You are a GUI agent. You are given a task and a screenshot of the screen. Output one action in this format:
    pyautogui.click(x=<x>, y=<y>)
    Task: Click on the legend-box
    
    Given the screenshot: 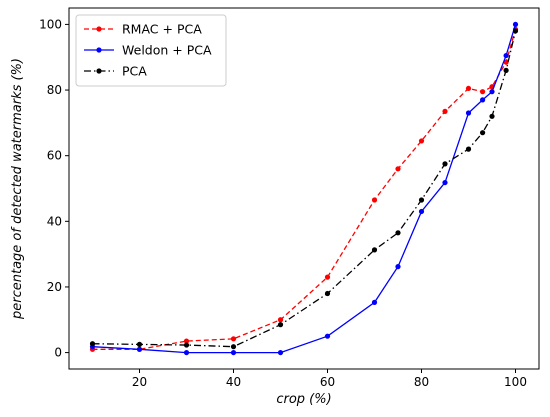 What is the action you would take?
    pyautogui.click(x=151, y=50)
    